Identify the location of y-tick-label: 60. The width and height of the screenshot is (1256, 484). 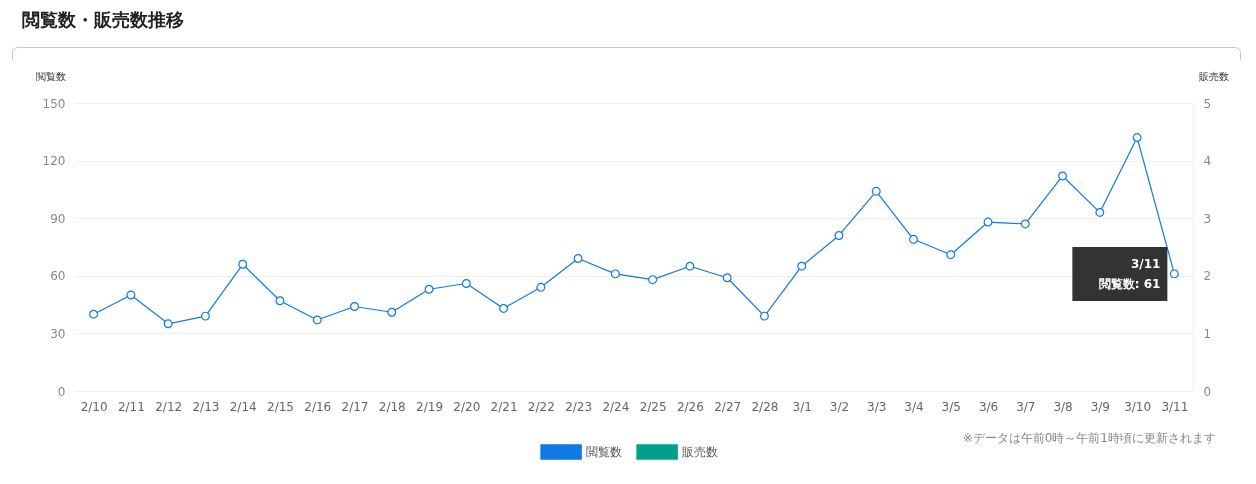
(58, 276).